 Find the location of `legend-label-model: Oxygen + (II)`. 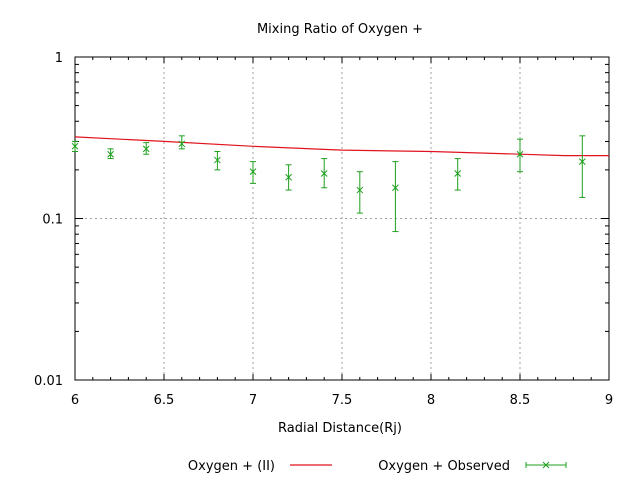

legend-label-model: Oxygen + (II) is located at coordinates (231, 466).